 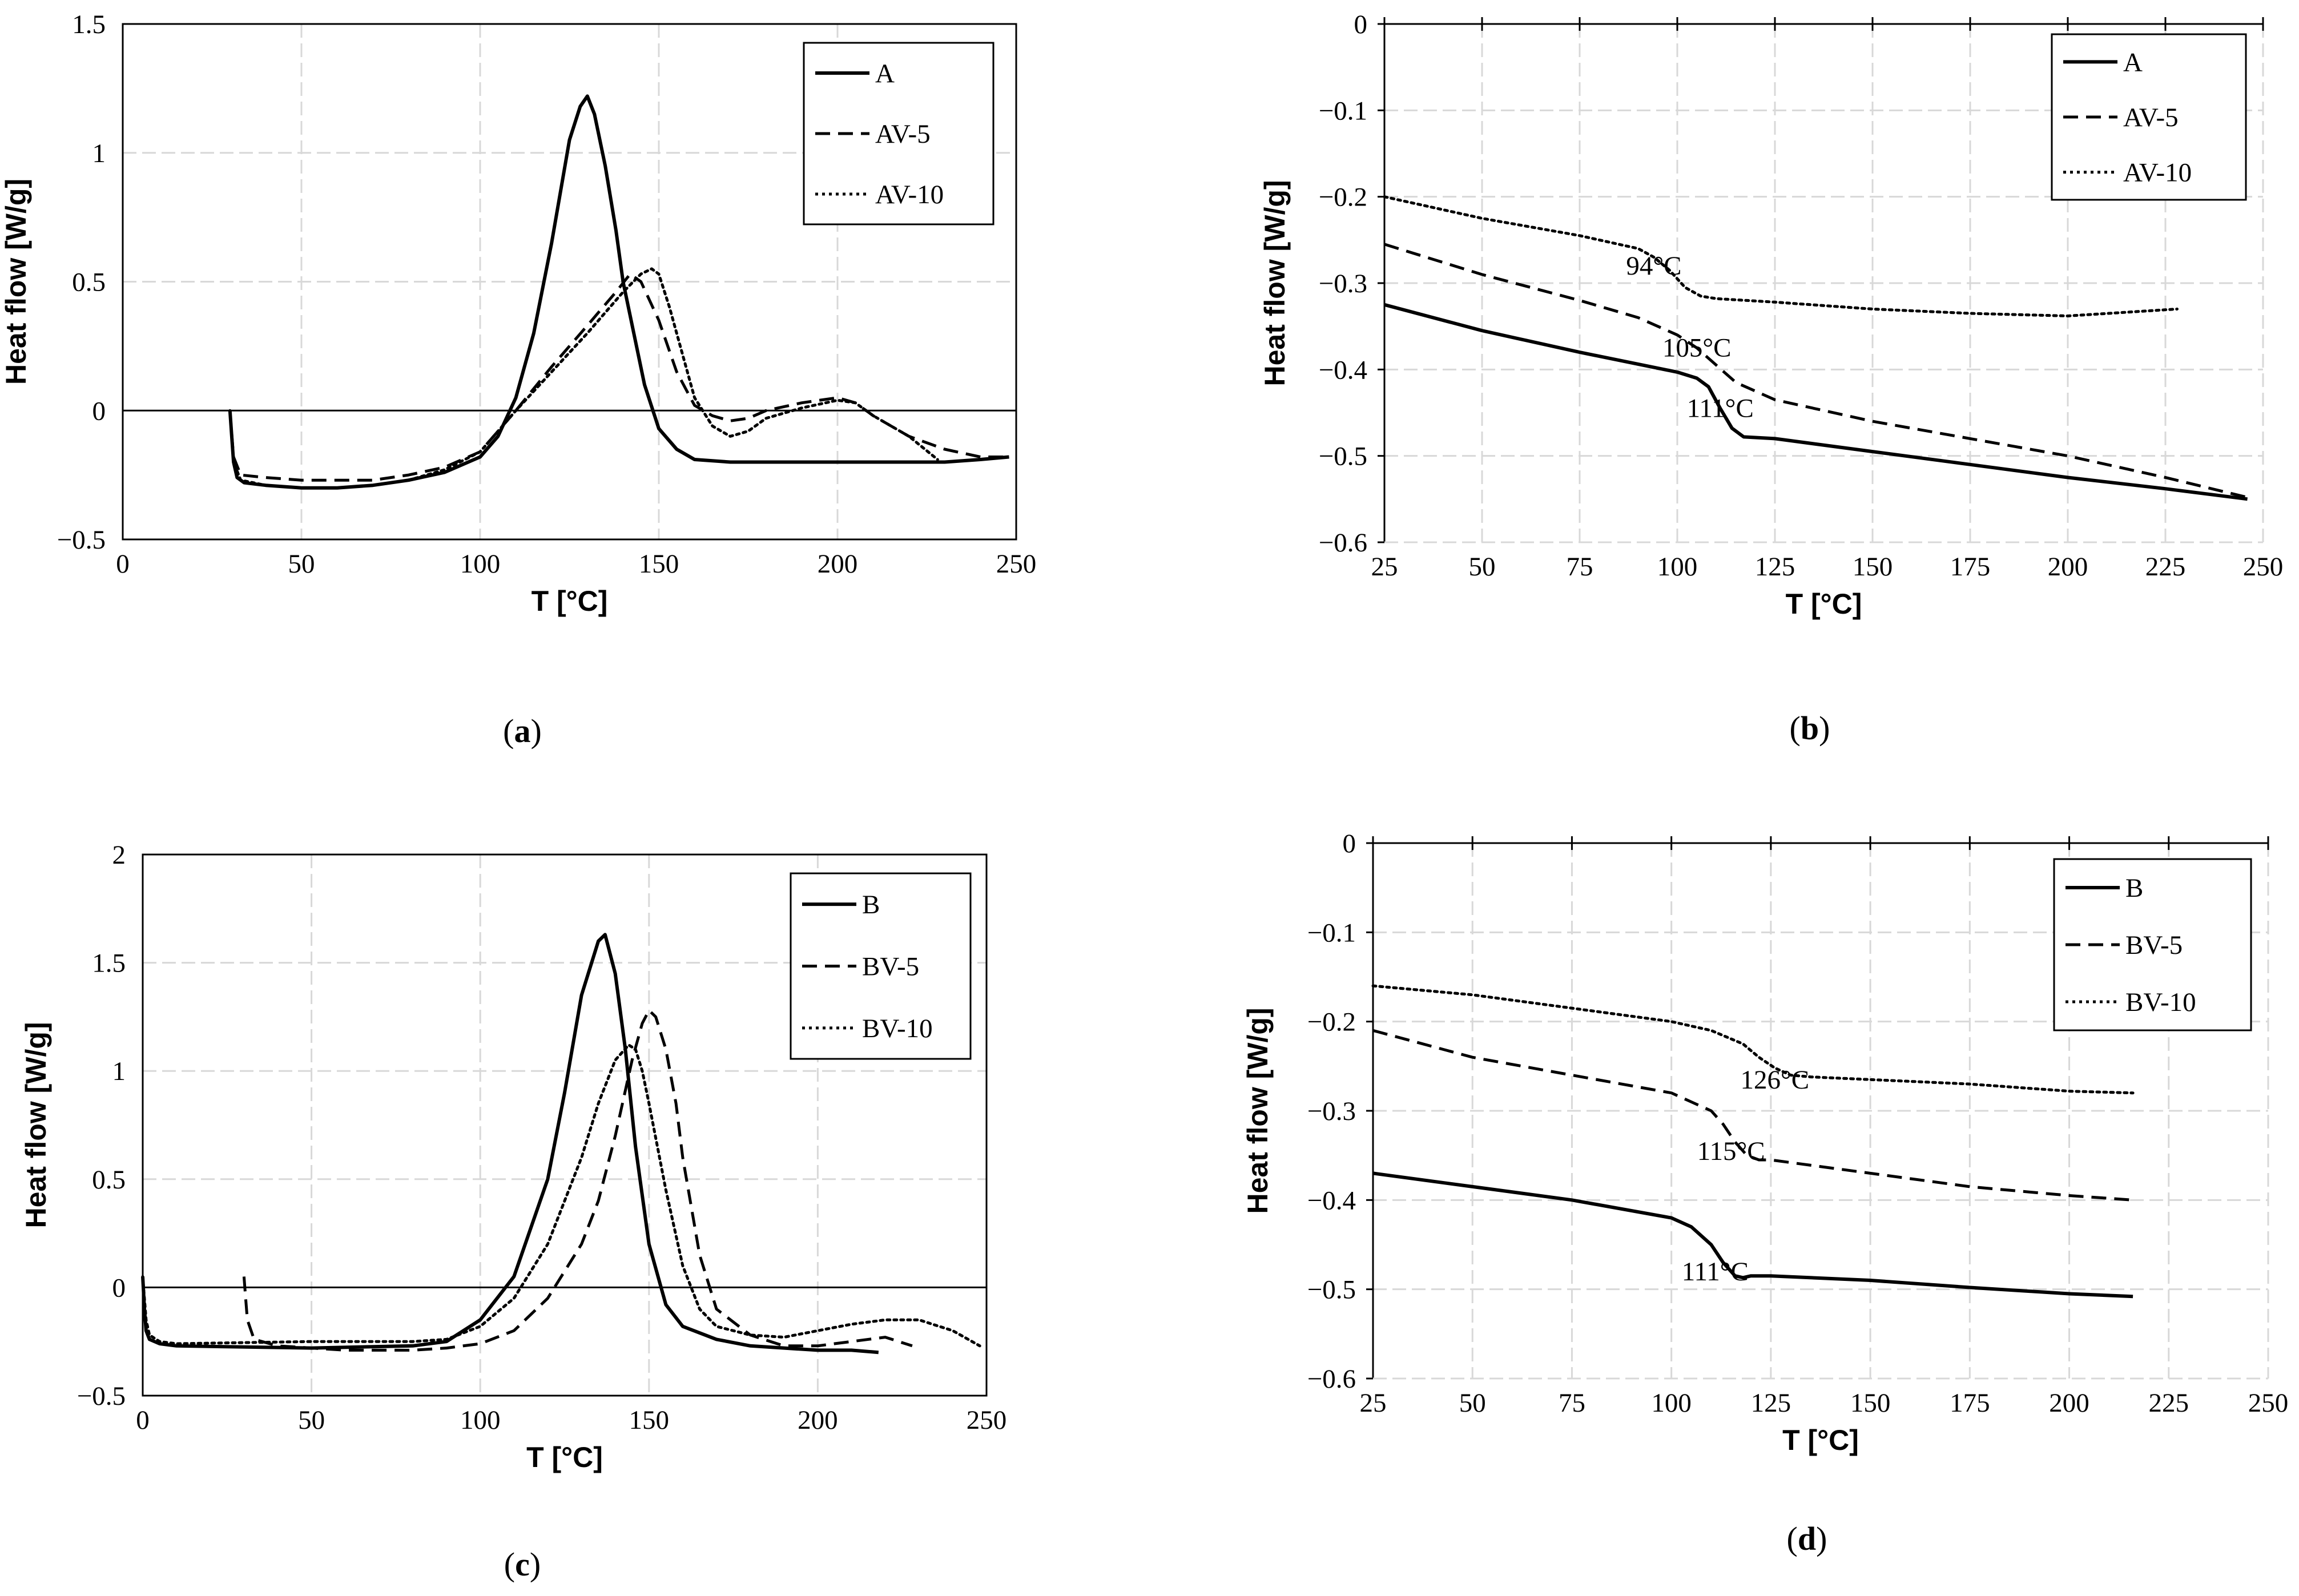 What do you see at coordinates (1816, 402) in the screenshot?
I see `series-line-a` at bounding box center [1816, 402].